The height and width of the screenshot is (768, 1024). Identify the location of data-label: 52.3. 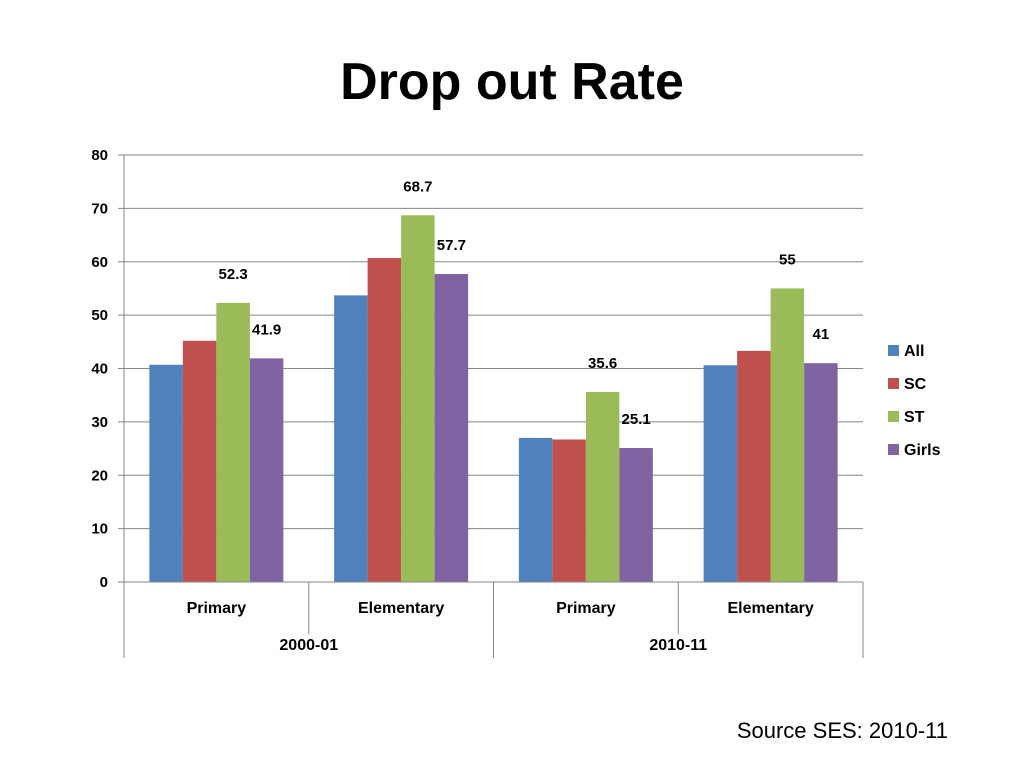
(233, 274).